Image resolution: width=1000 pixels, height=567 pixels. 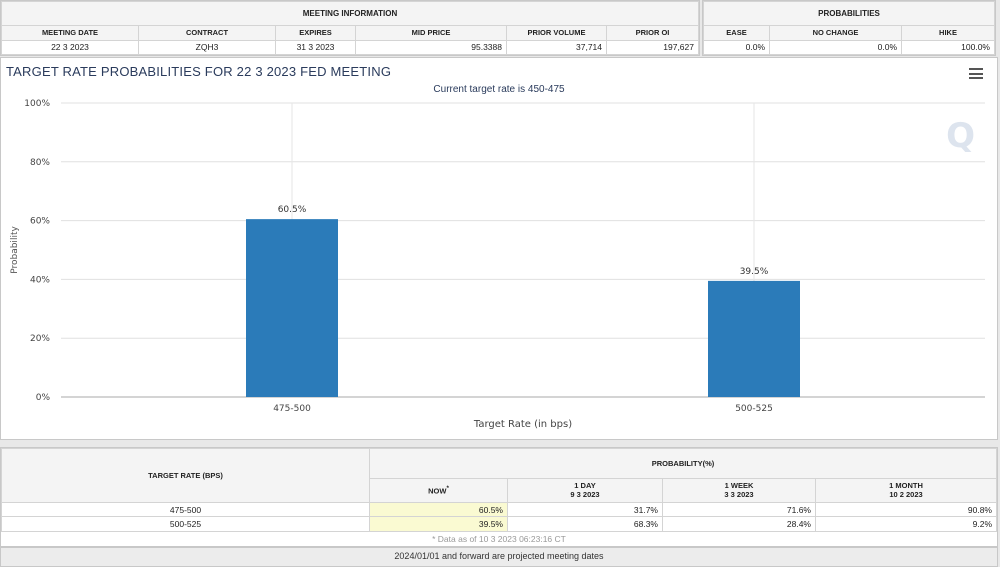 I want to click on x-axis-title: Target Rate (in bps), so click(x=522, y=424).